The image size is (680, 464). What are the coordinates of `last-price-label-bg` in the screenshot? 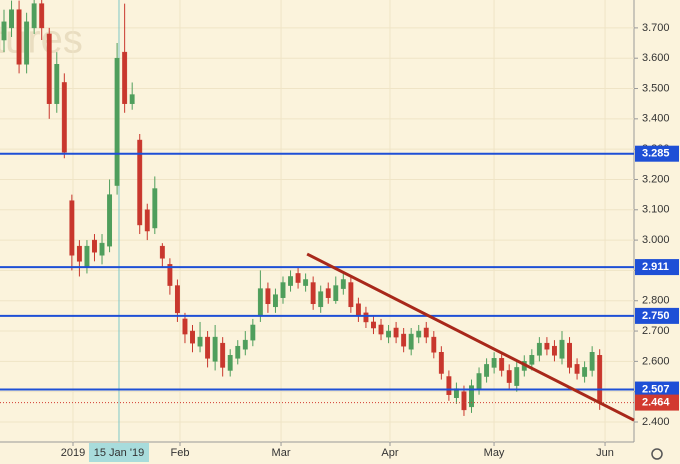 It's located at (657, 402).